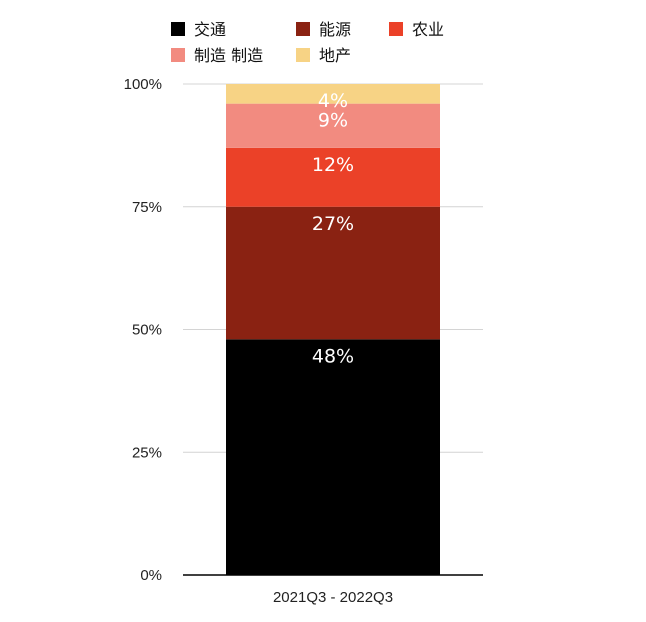 This screenshot has width=646, height=622. Describe the element at coordinates (333, 356) in the screenshot. I see `data-label: 48%` at that location.